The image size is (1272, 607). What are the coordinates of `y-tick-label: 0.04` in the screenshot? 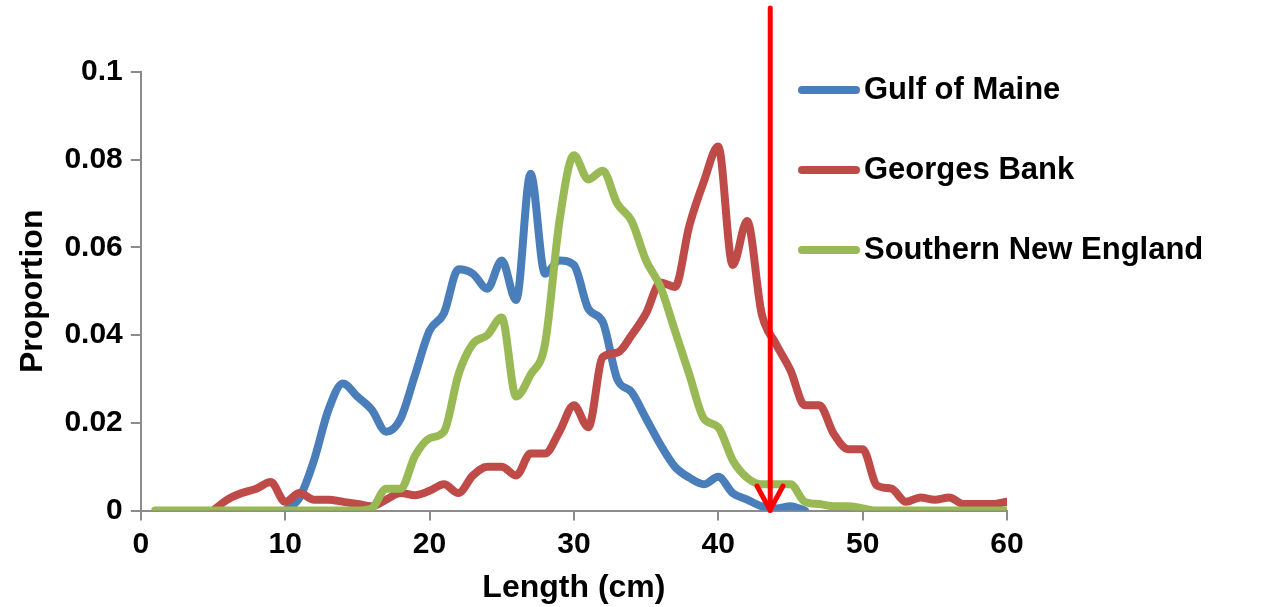 It's located at (94, 333).